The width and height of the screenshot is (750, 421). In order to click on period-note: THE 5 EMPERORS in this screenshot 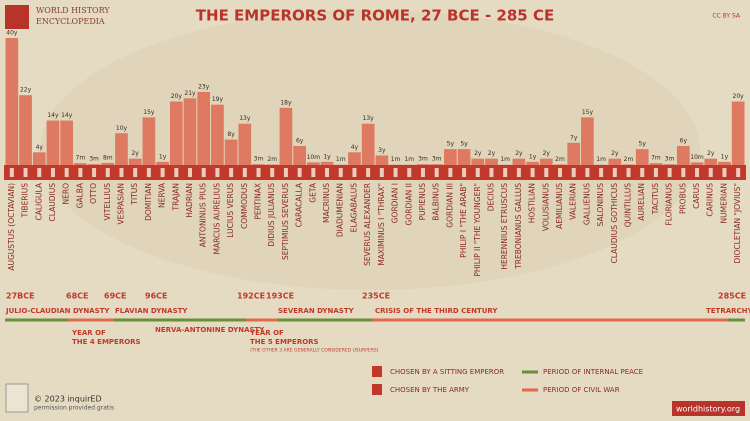, I will do `click(284, 342)`.